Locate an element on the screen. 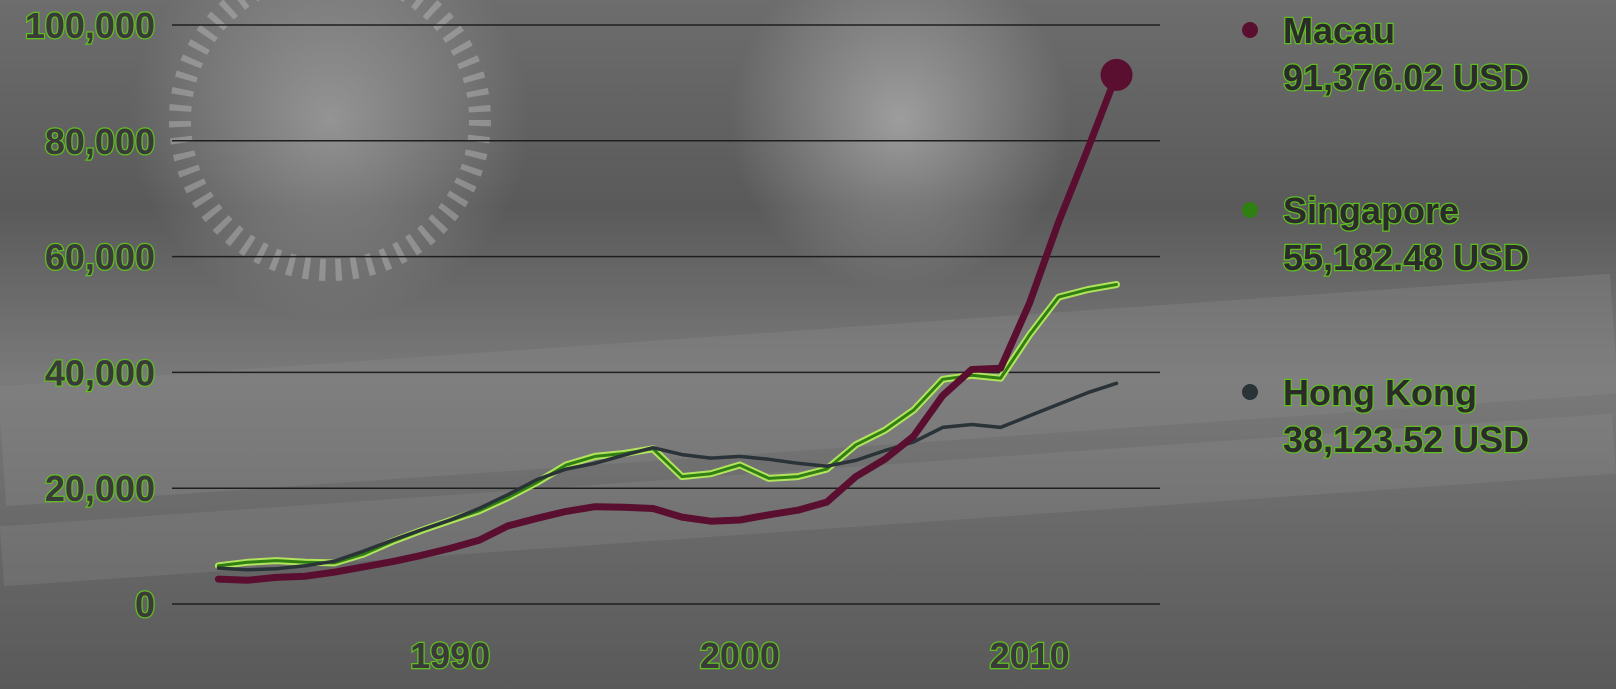 The width and height of the screenshot is (1616, 689). x-axis: 1990 2000 2010 is located at coordinates (740, 656).